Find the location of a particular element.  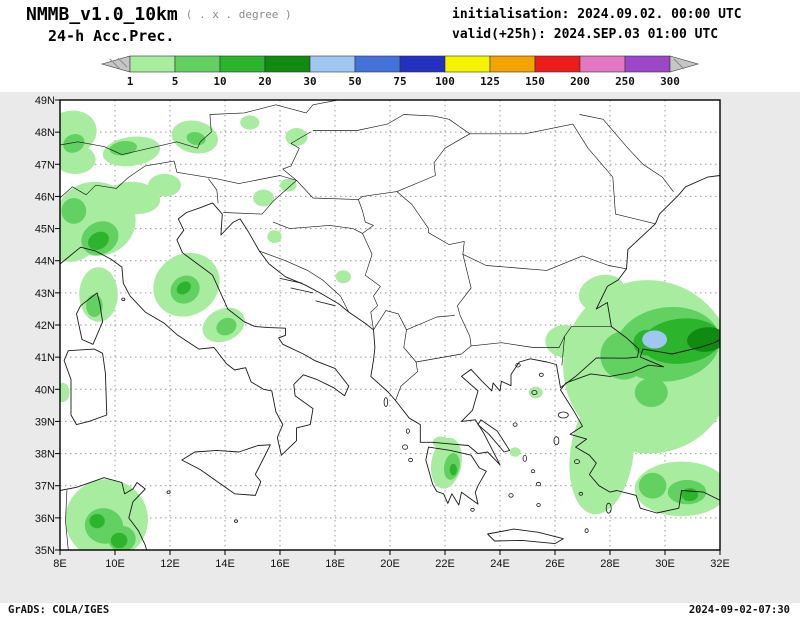

footer: GrADS: COLA/IGES 2024-09-02-07:30 is located at coordinates (400, 610).